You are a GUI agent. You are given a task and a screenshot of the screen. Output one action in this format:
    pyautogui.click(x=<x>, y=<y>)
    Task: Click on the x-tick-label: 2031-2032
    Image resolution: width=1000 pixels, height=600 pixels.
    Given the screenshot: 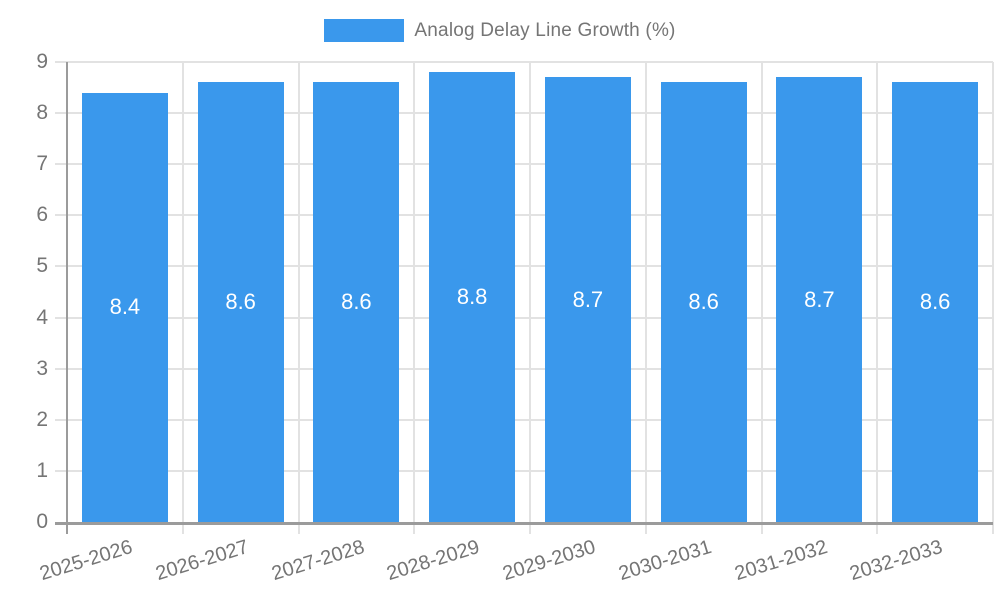 What is the action you would take?
    pyautogui.click(x=780, y=561)
    